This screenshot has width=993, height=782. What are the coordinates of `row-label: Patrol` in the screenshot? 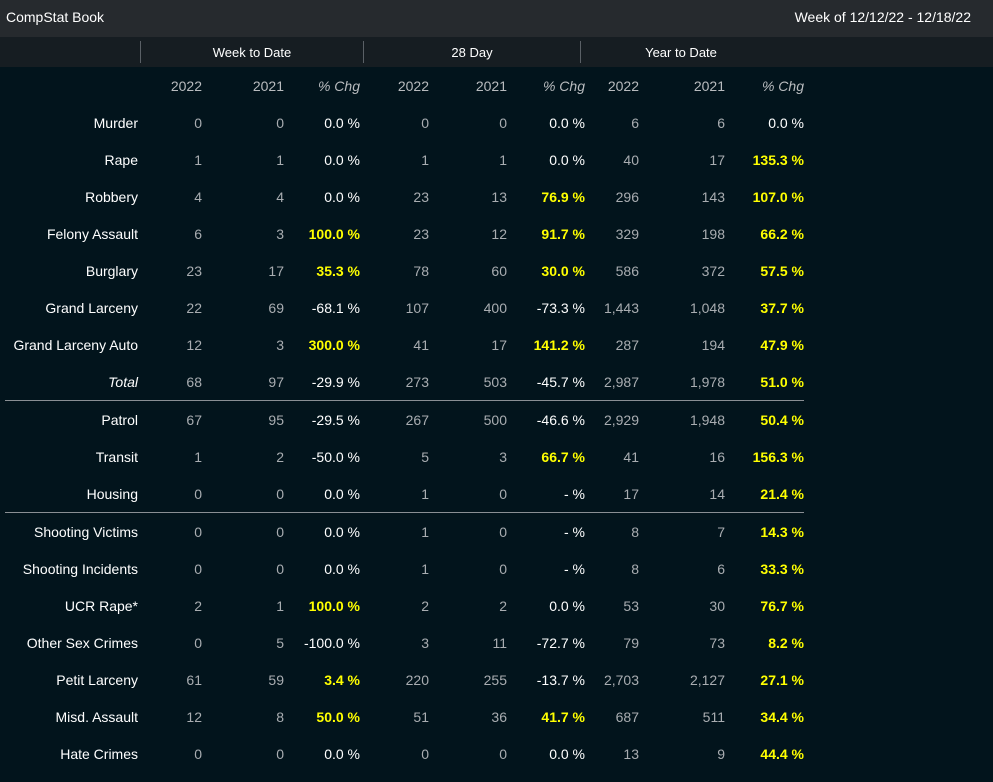 It's located at (119, 419).